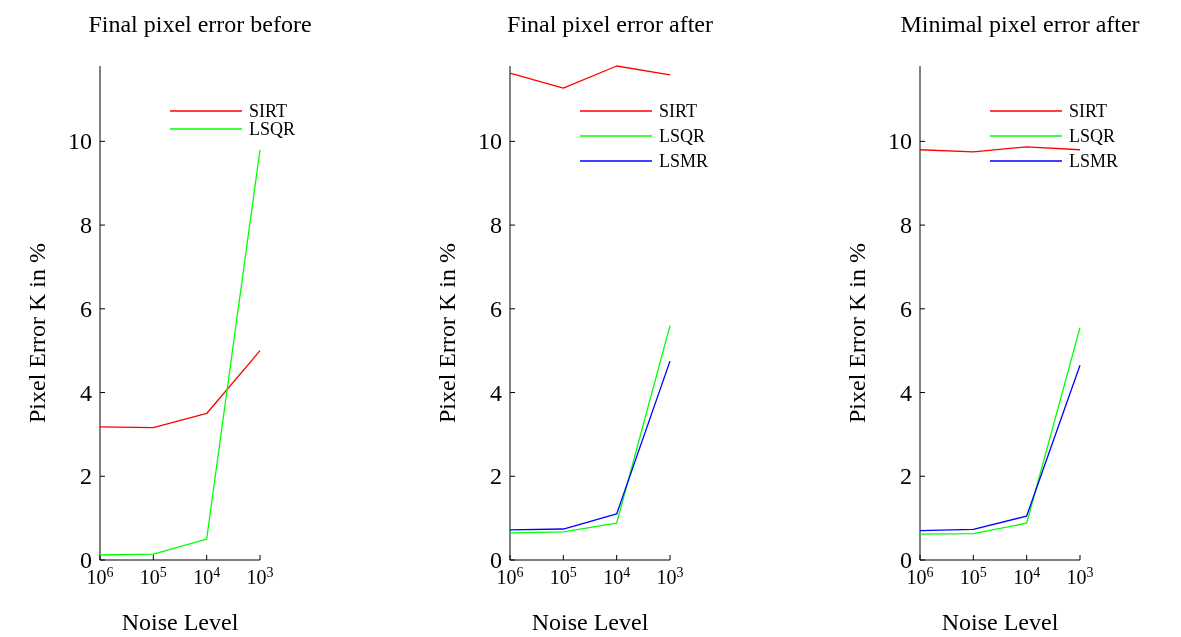  What do you see at coordinates (610, 24) in the screenshot?
I see `chart-title: Final pixel error after` at bounding box center [610, 24].